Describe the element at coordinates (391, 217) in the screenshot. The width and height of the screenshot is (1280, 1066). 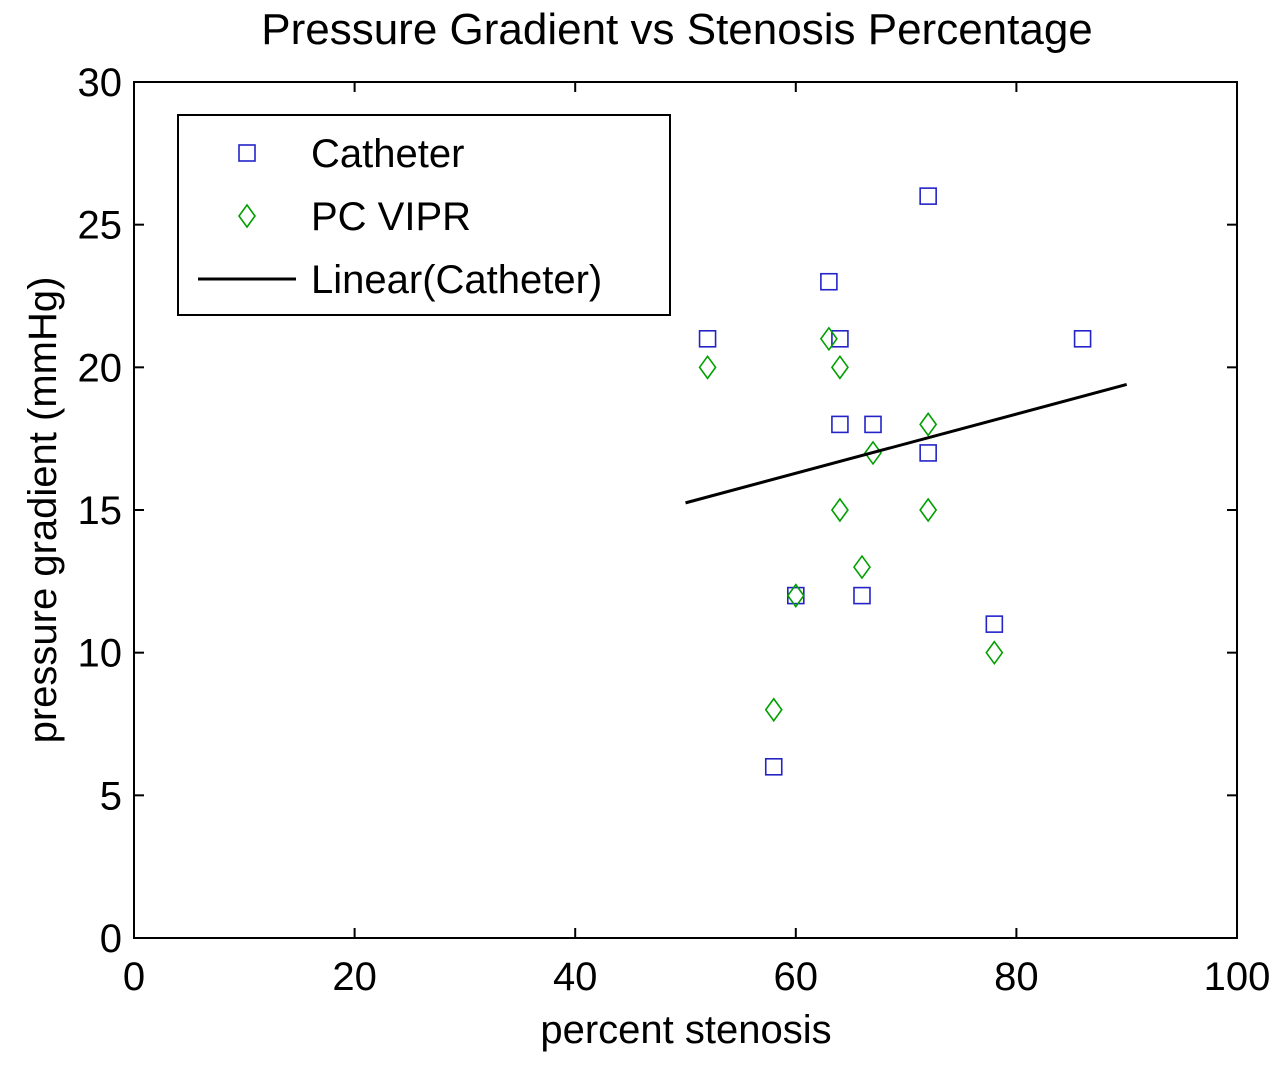
I see `legend-label: PC VIPR` at that location.